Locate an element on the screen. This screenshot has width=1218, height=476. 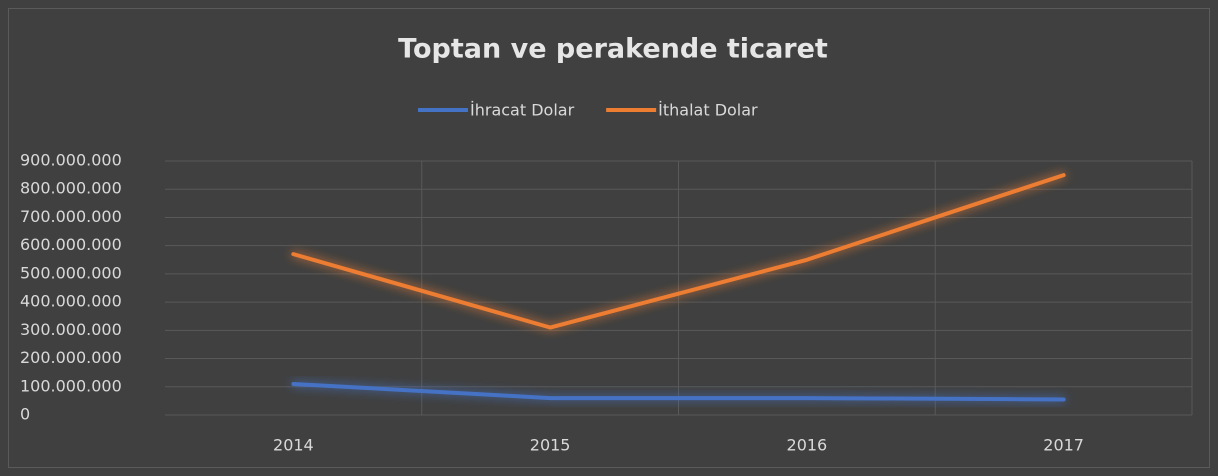
chart-title: Toptan ve perakende ticaret is located at coordinates (613, 49).